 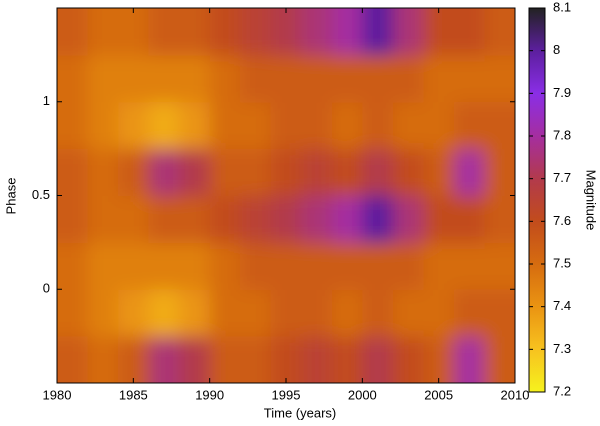 What do you see at coordinates (537, 200) in the screenshot?
I see `colorbar` at bounding box center [537, 200].